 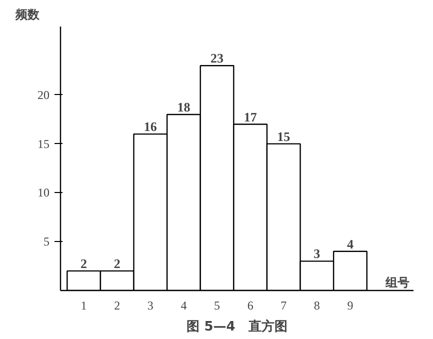 What do you see at coordinates (284, 136) in the screenshot?
I see `data-label: 15` at bounding box center [284, 136].